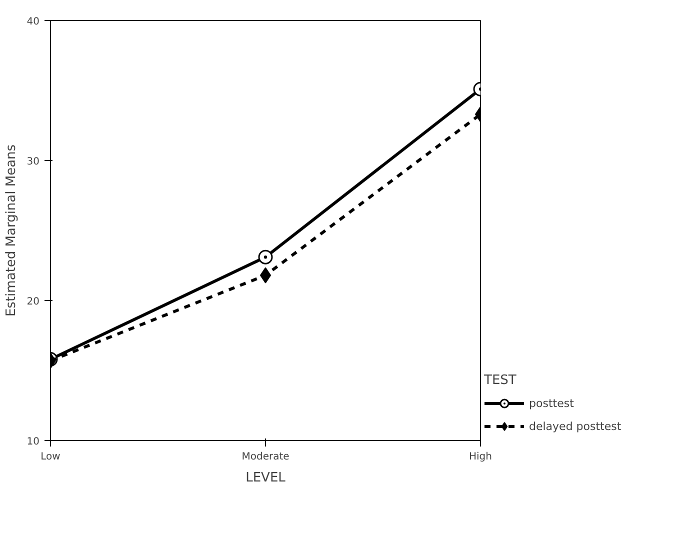 The image size is (677, 551). I want to click on legend-title: TEST, so click(501, 380).